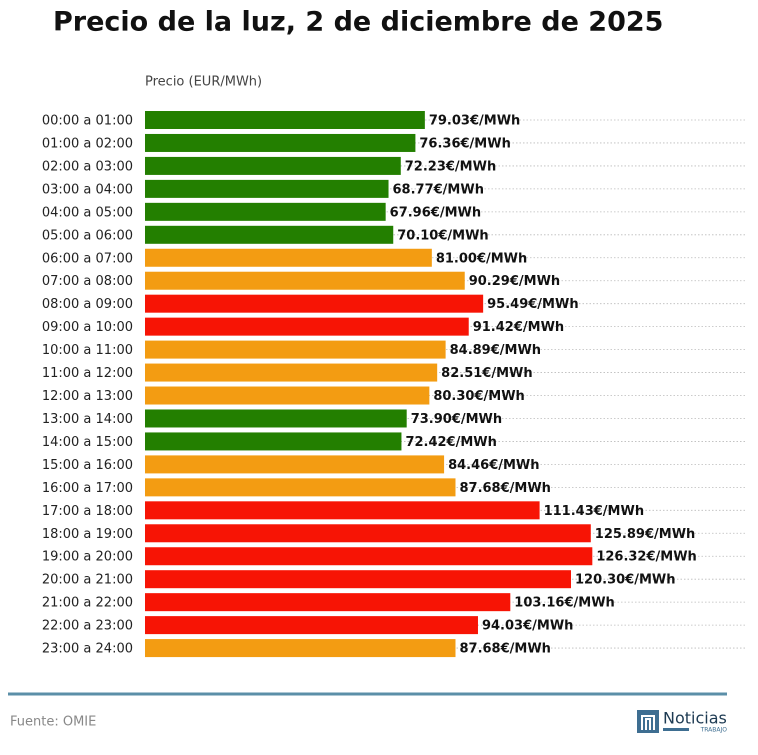 Image resolution: width=758 pixels, height=755 pixels. What do you see at coordinates (87, 626) in the screenshot?
I see `y-tick-label: 22:00 a 23:00` at bounding box center [87, 626].